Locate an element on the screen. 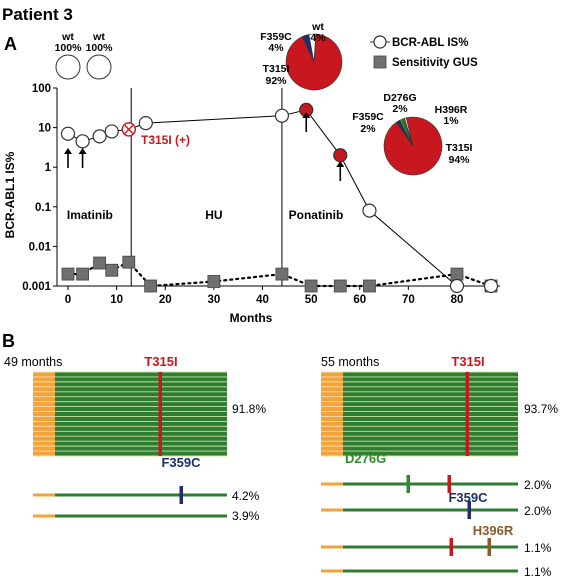  y-tick-label: 0.1 is located at coordinates (43, 208).